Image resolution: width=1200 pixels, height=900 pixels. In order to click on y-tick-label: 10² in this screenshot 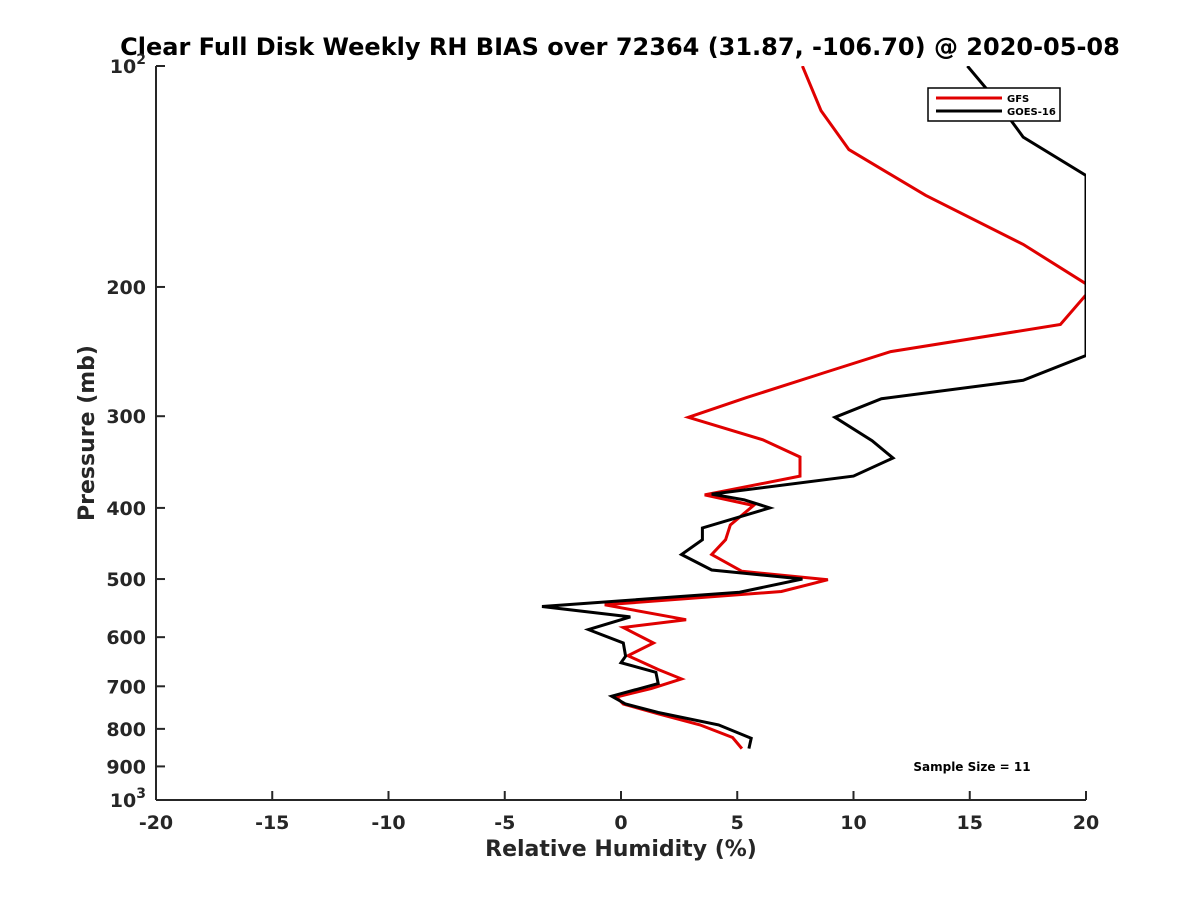, I will do `click(128, 65)`.